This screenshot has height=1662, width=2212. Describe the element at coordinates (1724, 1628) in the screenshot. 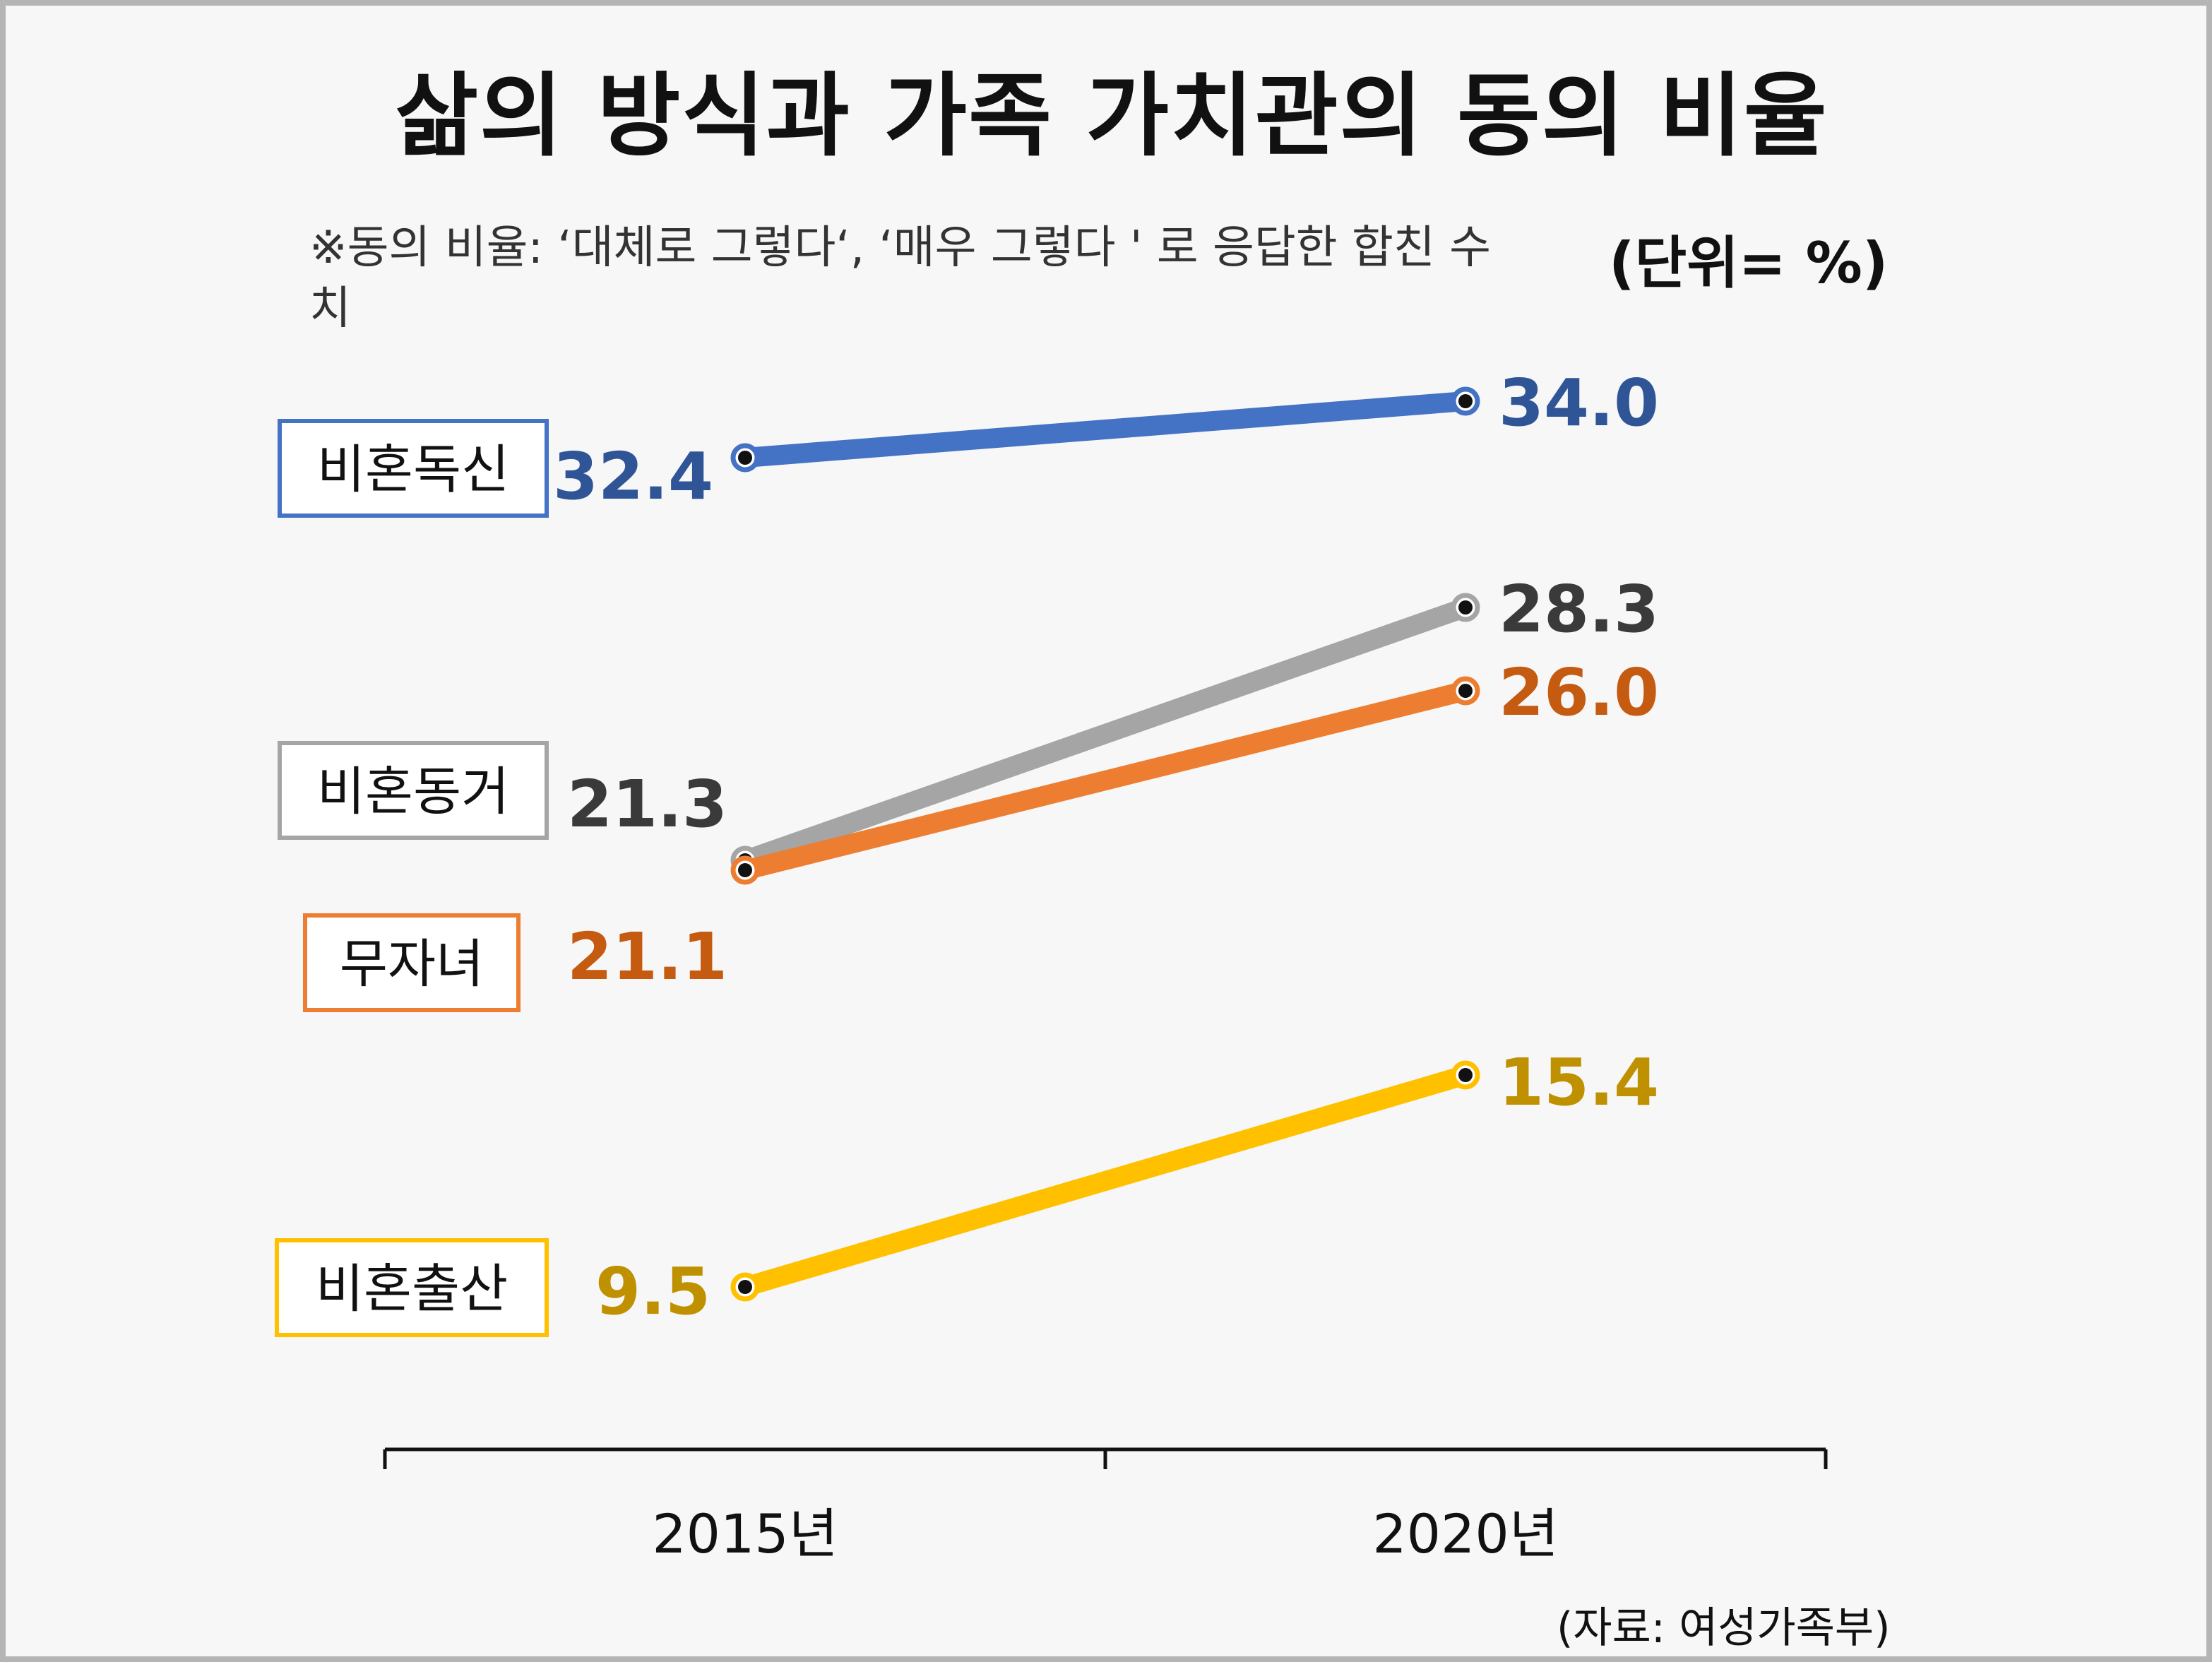

I see `chart-source: (자료: 여성가족부)` at that location.